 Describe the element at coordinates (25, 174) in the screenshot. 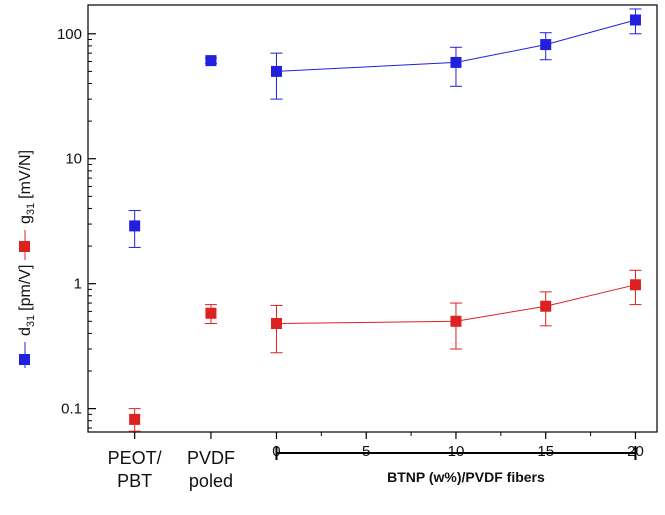

I see `g31-unit: [mV/N]` at that location.